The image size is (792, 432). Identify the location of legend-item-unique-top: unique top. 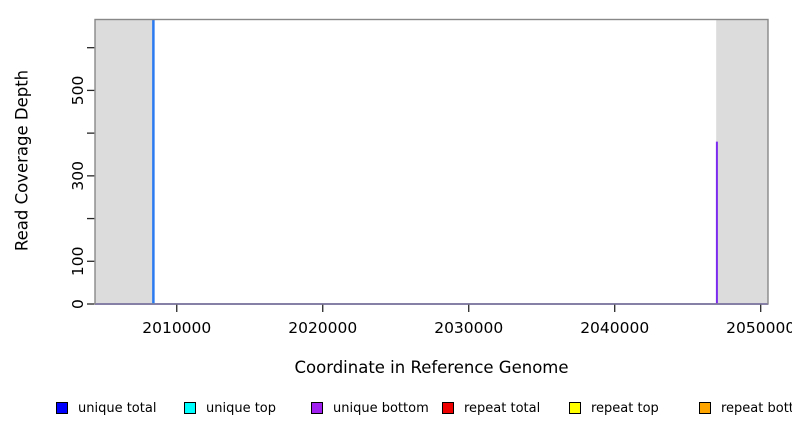
(230, 408).